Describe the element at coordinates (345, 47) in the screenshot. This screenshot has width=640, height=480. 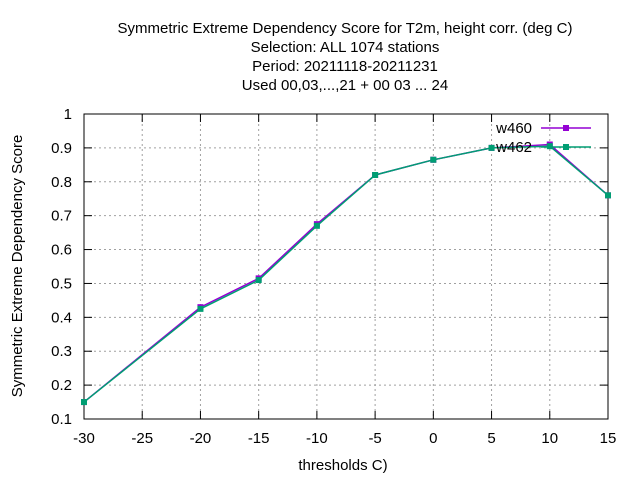
I see `title-line-2: Selection: ALL 1074 stations` at that location.